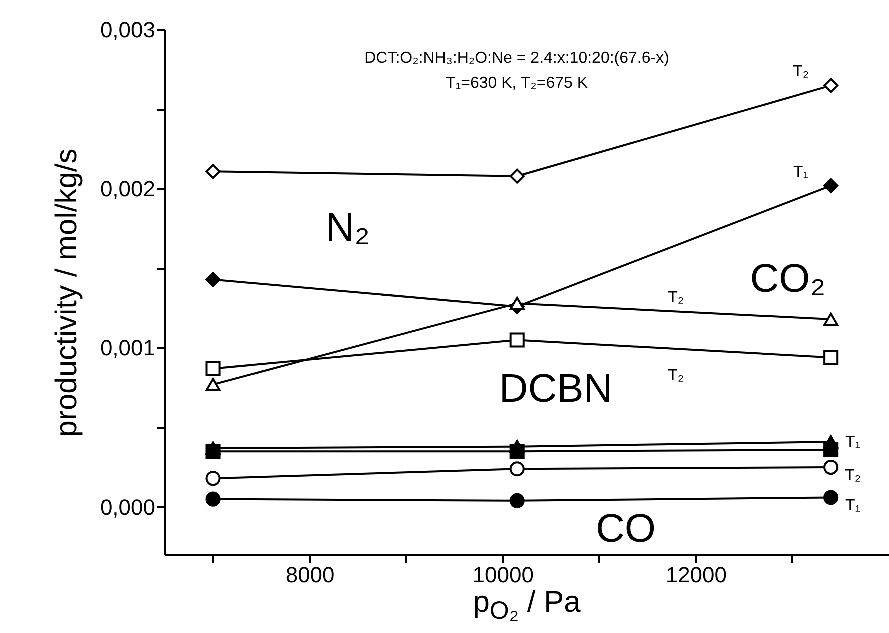 The width and height of the screenshot is (889, 633). Describe the element at coordinates (527, 605) in the screenshot. I see `x-axis-title: p$_{O₂}$ / Pa` at that location.